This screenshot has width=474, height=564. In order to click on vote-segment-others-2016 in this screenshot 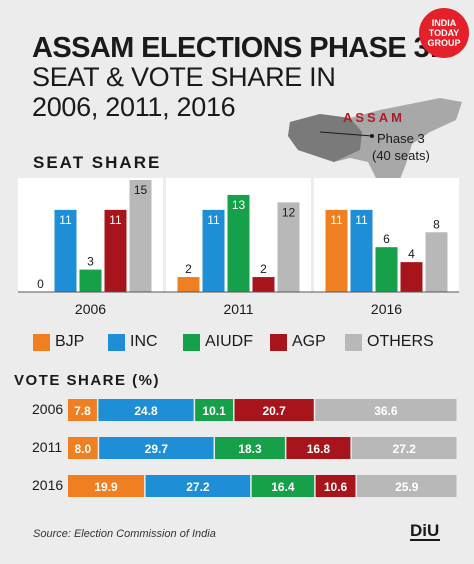, I will do `click(406, 486)`.